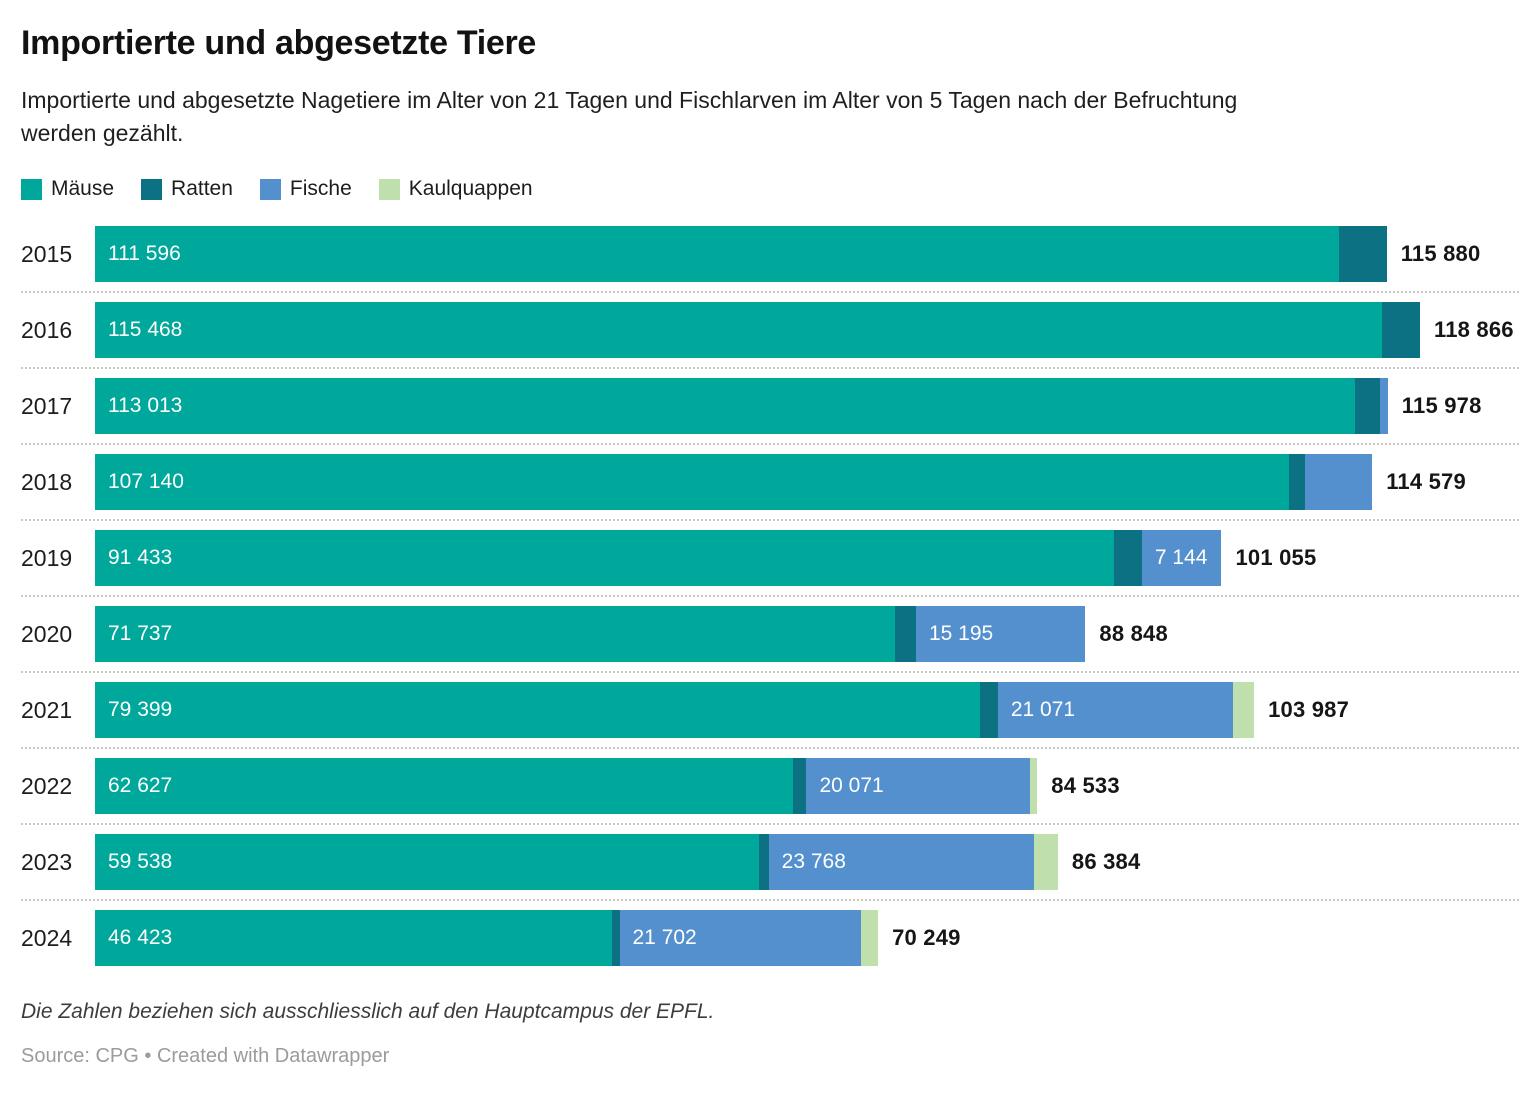  I want to click on bar-segment-fische: 15 195, so click(1000, 634).